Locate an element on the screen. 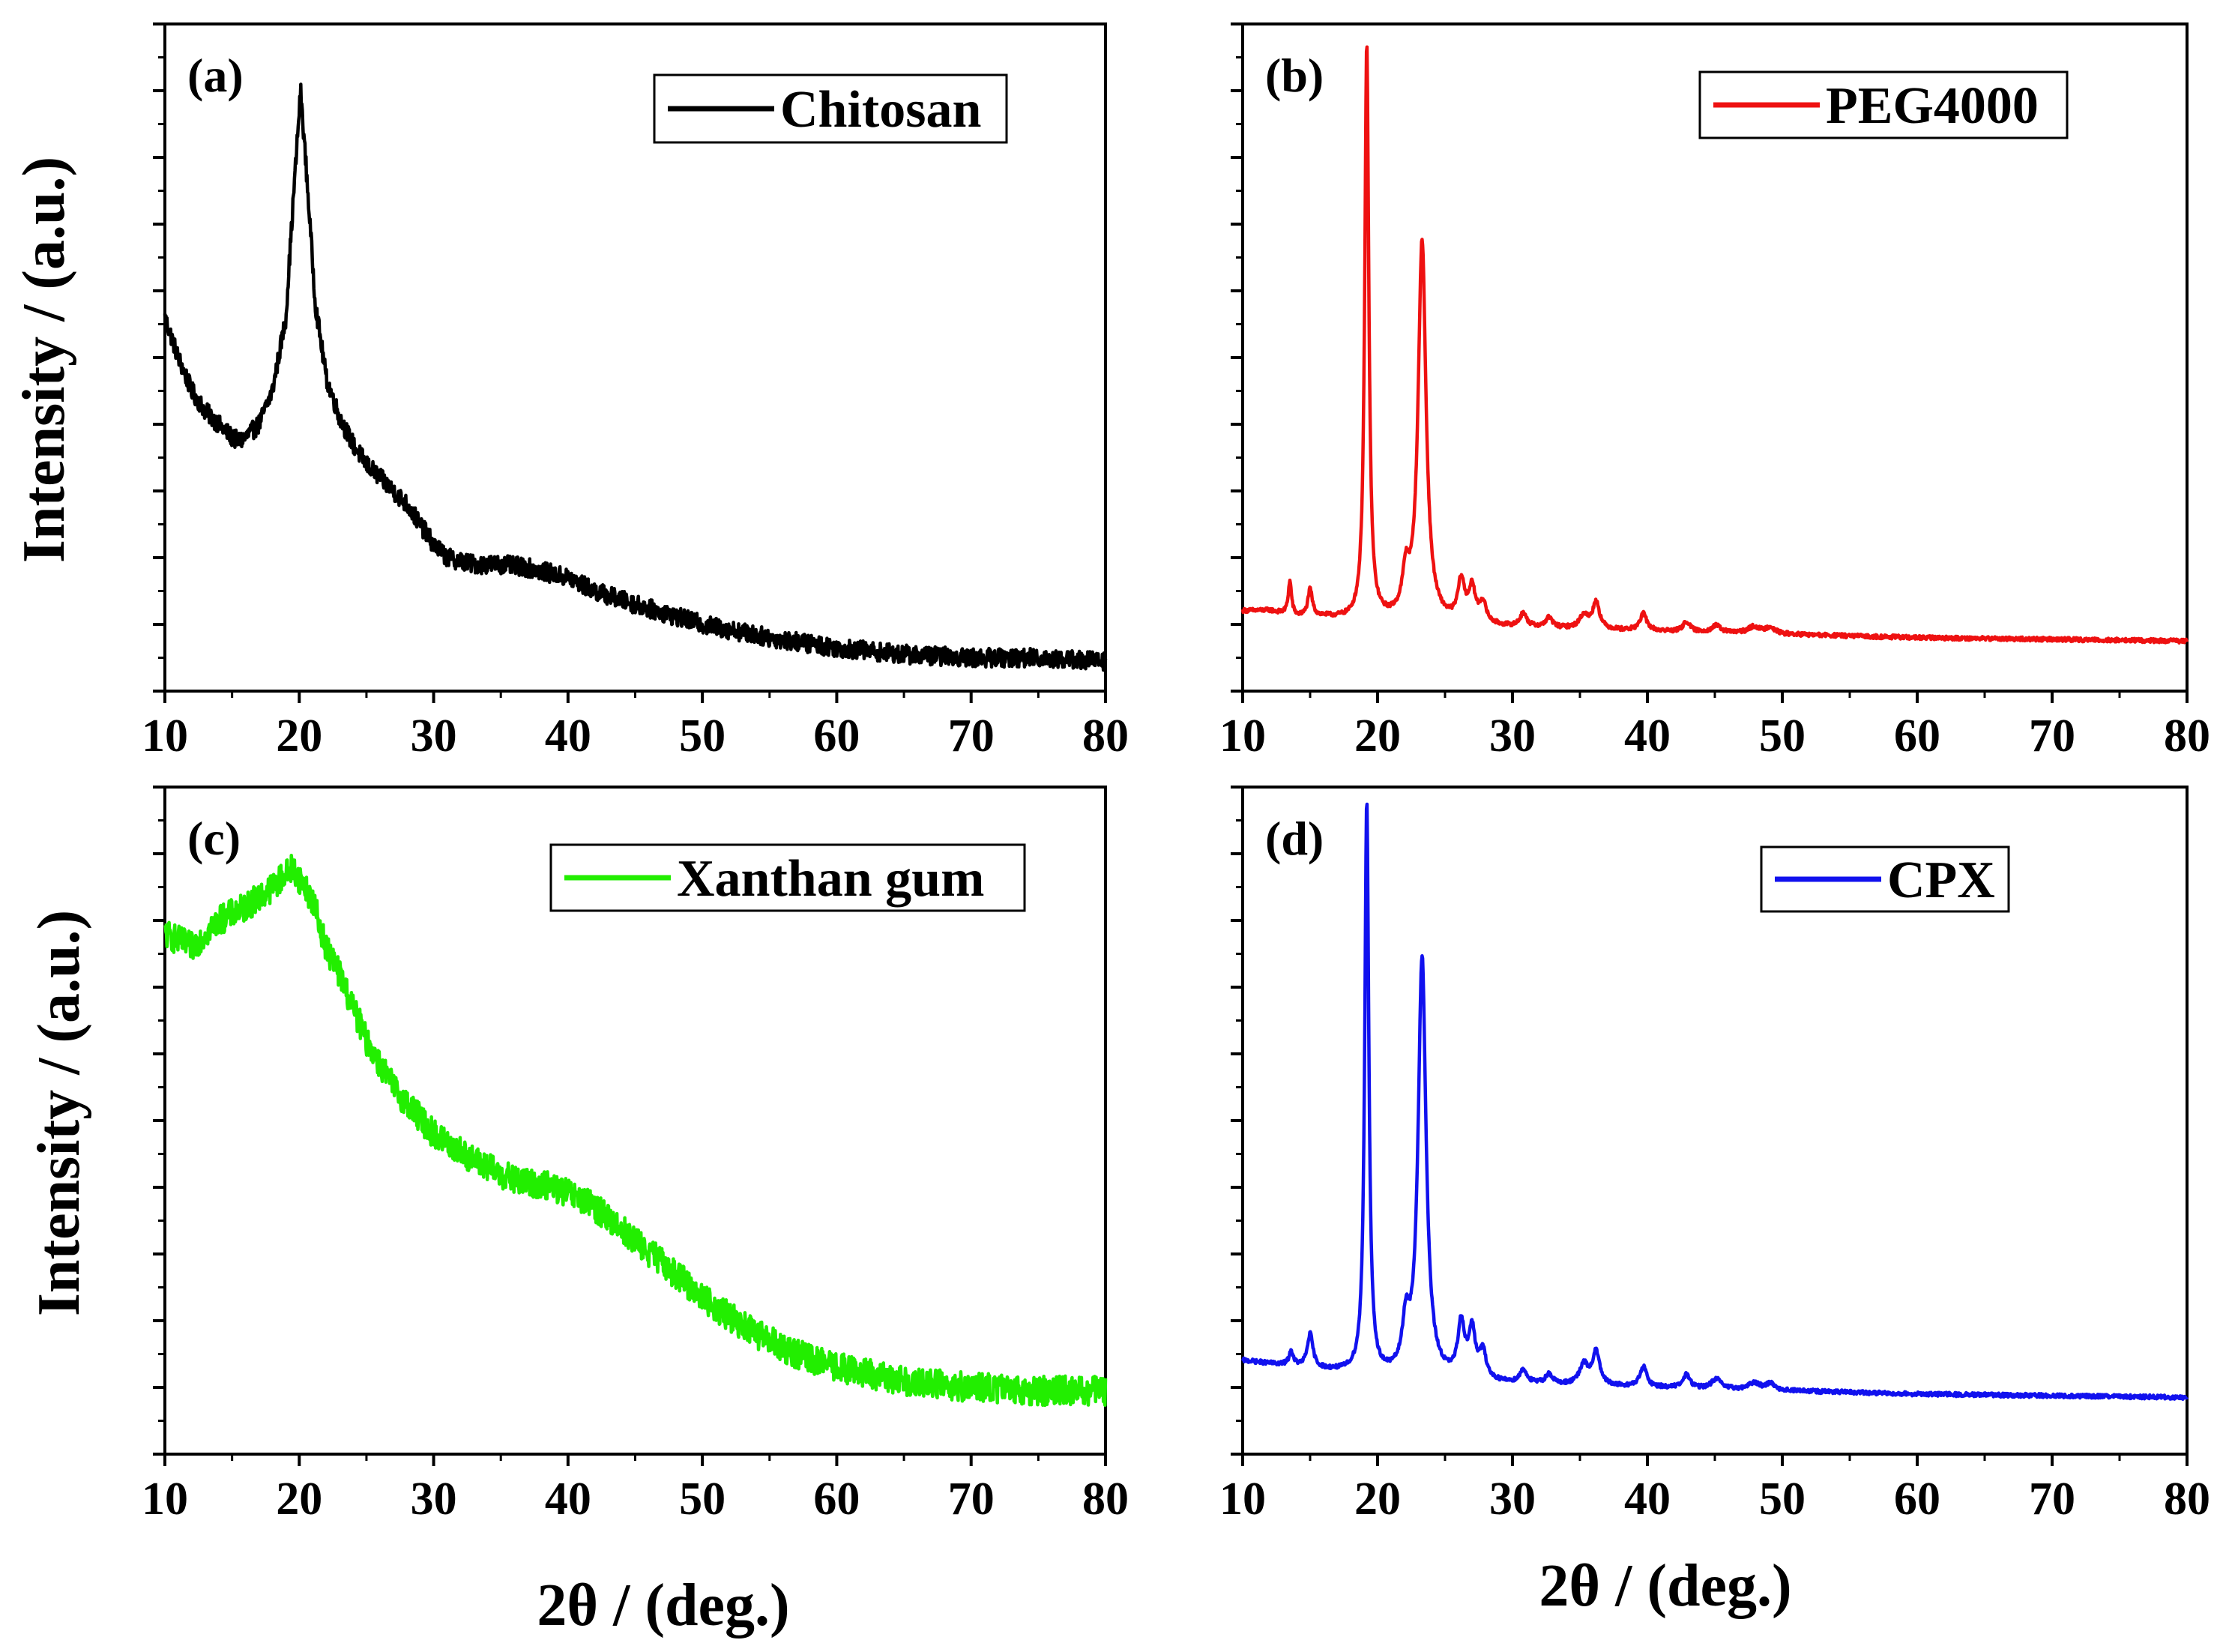 The height and width of the screenshot is (1652, 2226). legend-label: PEG4000 is located at coordinates (1932, 106).